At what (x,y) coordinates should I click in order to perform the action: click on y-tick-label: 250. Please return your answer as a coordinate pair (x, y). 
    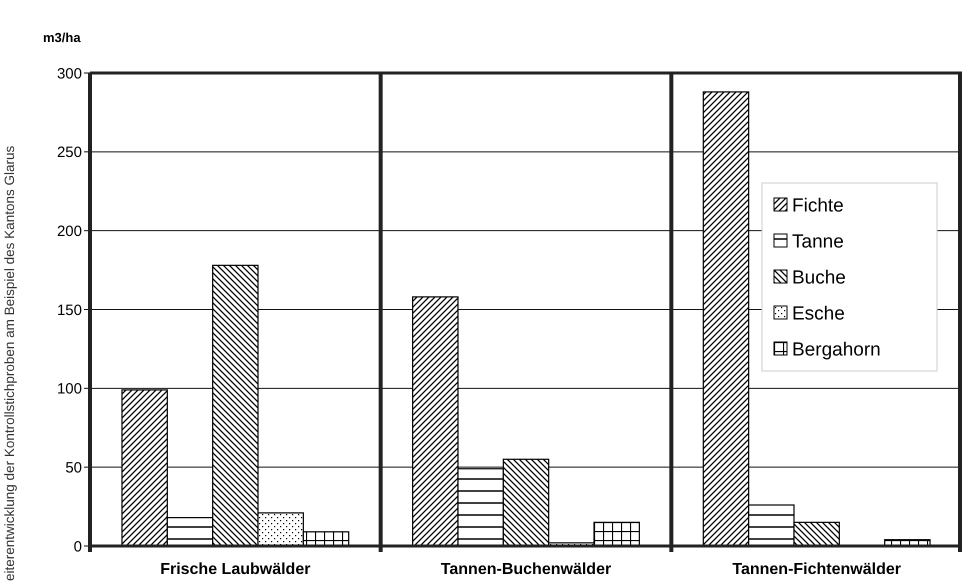
    Looking at the image, I should click on (69, 153).